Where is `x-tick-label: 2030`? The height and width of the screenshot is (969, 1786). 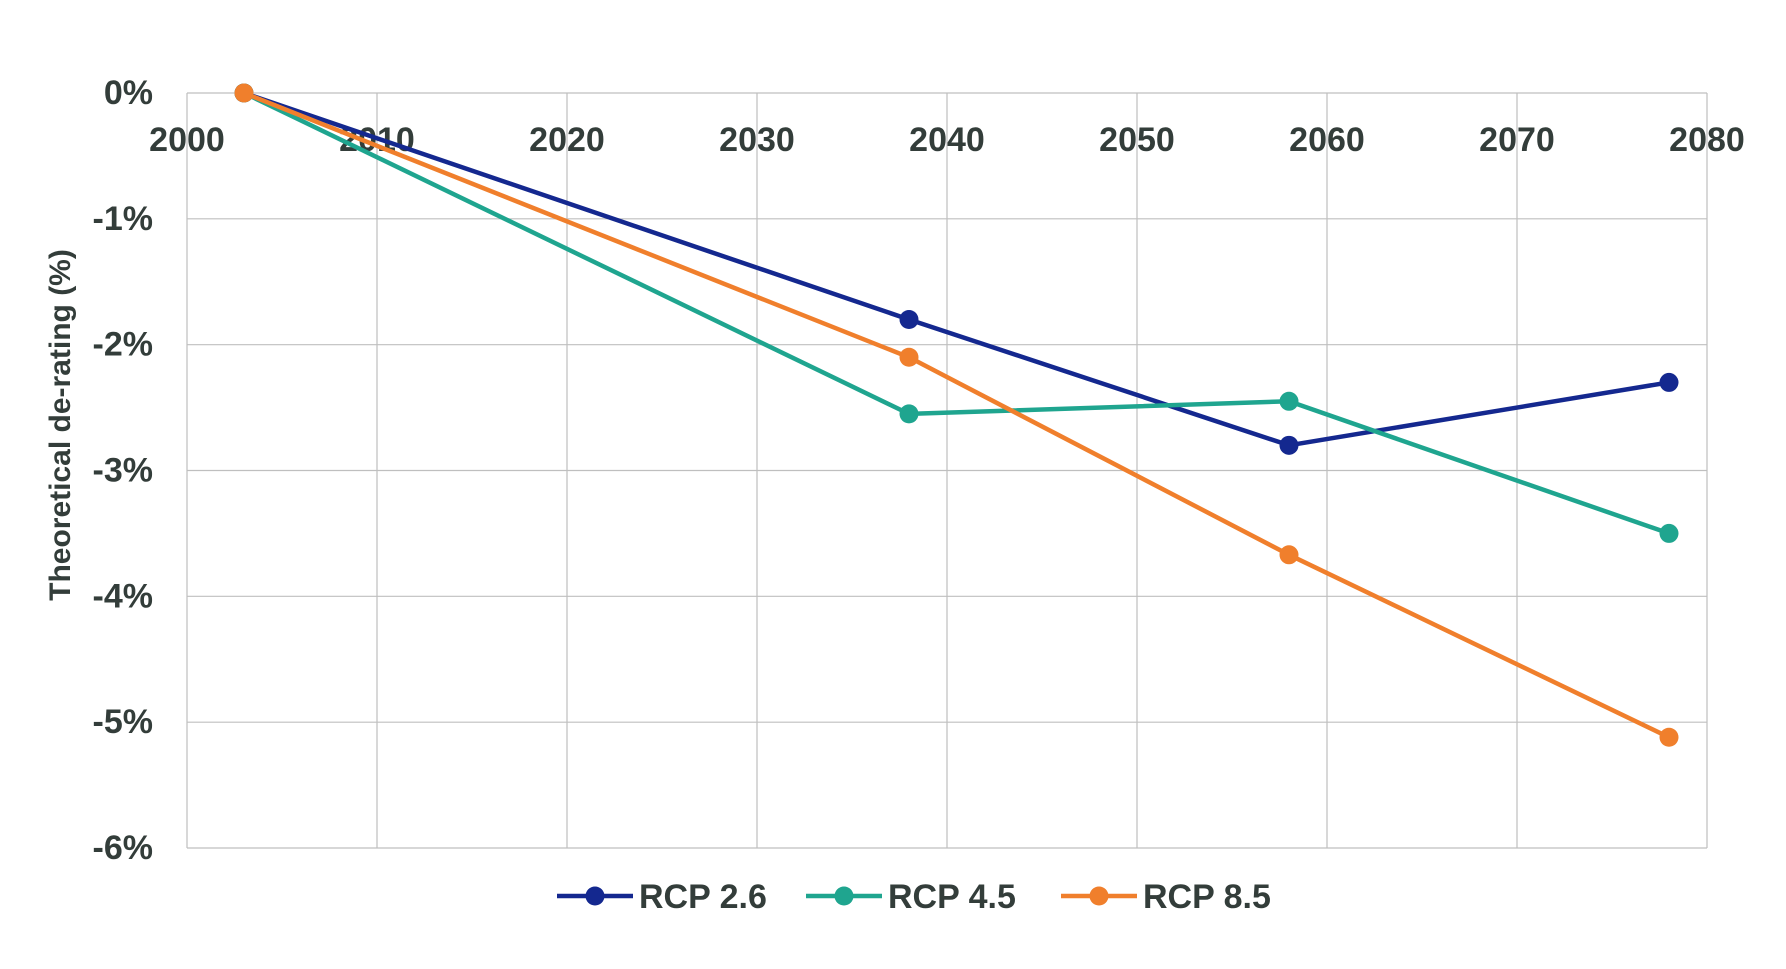 x-tick-label: 2030 is located at coordinates (757, 140).